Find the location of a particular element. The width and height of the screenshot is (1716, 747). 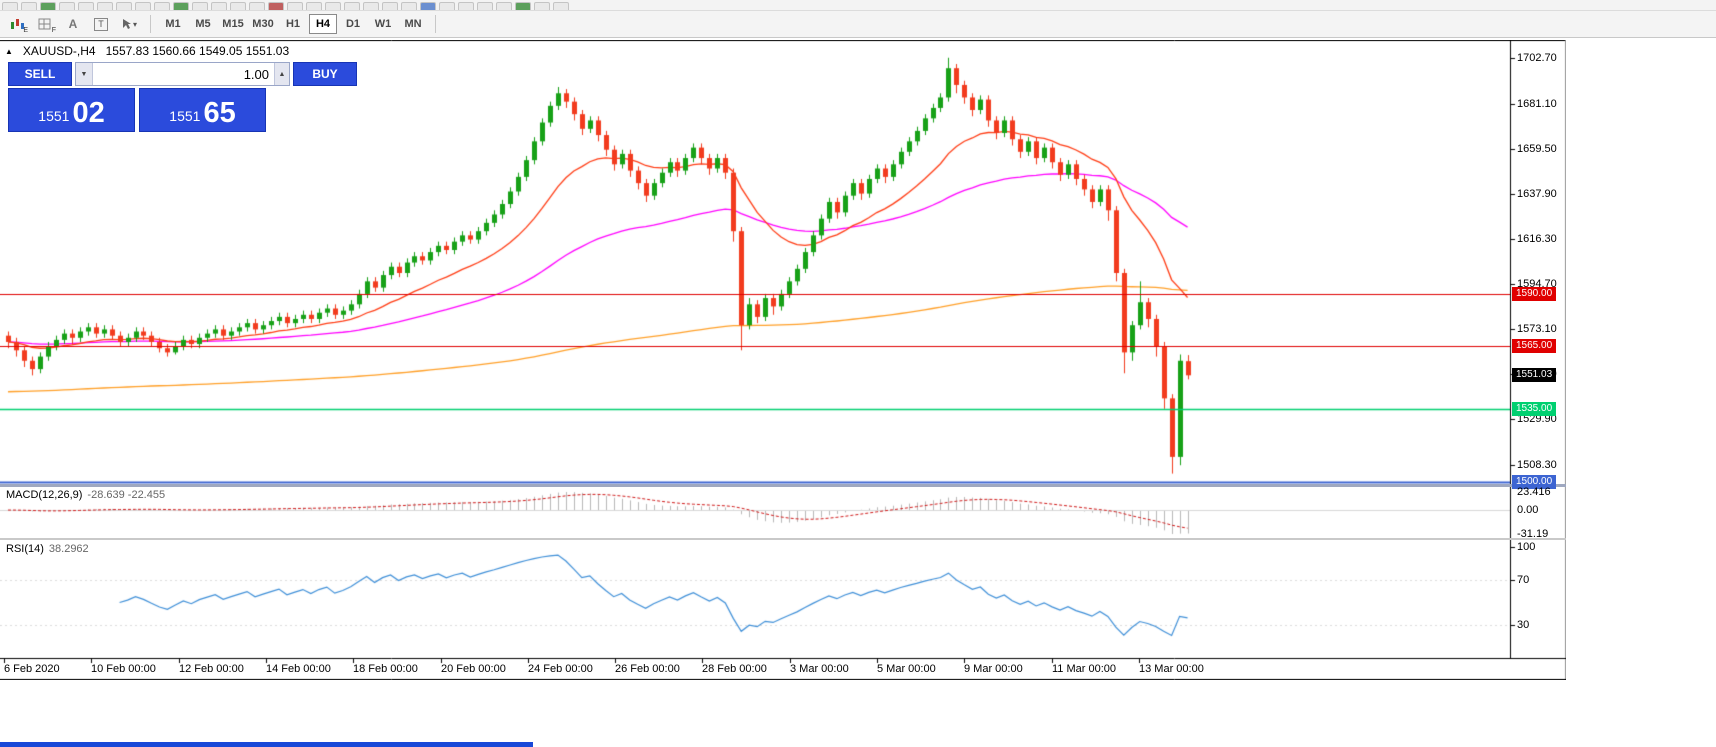

timeframe-w1-button: W1 is located at coordinates (383, 24).